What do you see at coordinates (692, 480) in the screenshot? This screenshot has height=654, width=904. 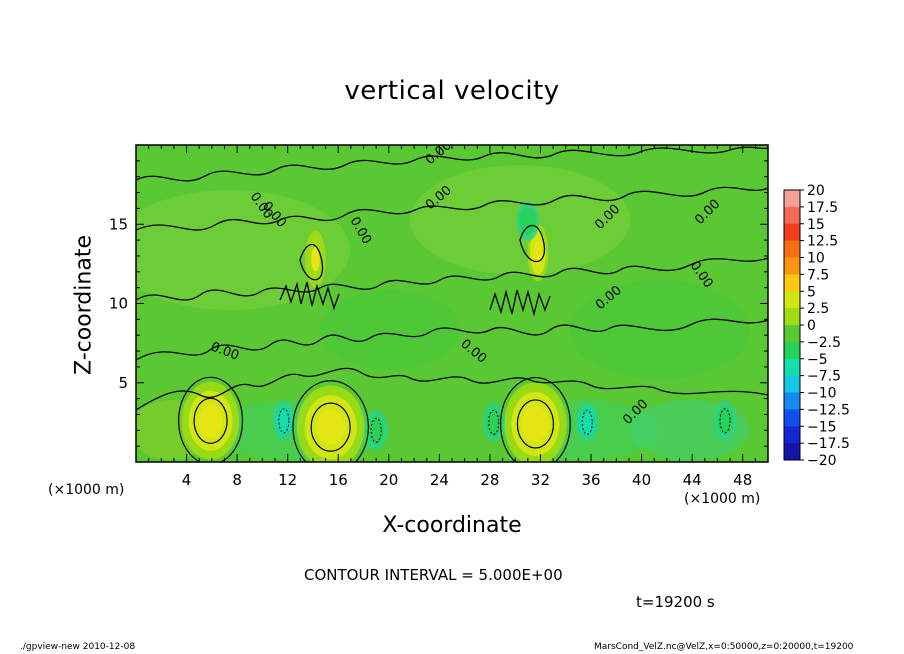 I see `x-tick-label-10: 44` at bounding box center [692, 480].